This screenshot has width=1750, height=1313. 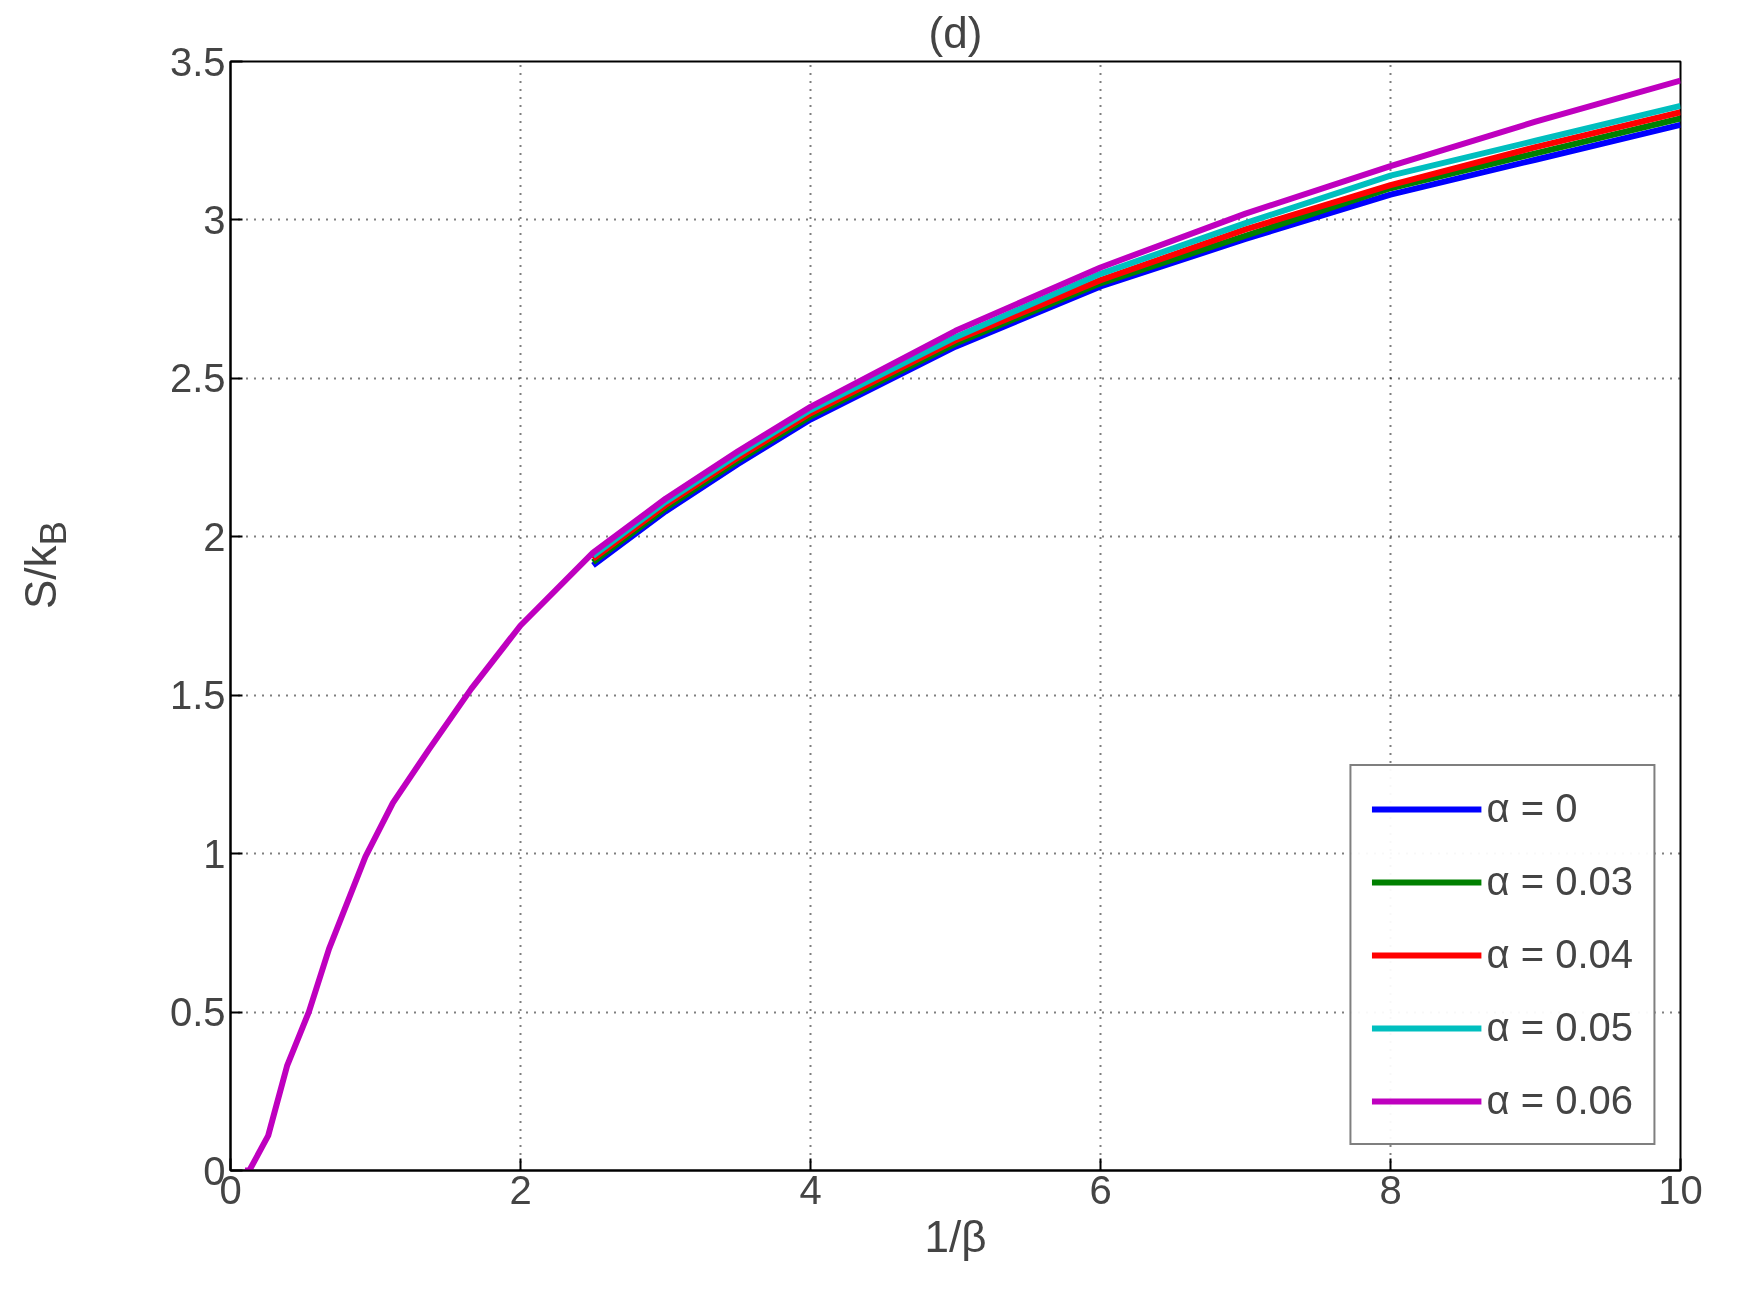 What do you see at coordinates (1532, 808) in the screenshot?
I see `legend-label: α = 0` at bounding box center [1532, 808].